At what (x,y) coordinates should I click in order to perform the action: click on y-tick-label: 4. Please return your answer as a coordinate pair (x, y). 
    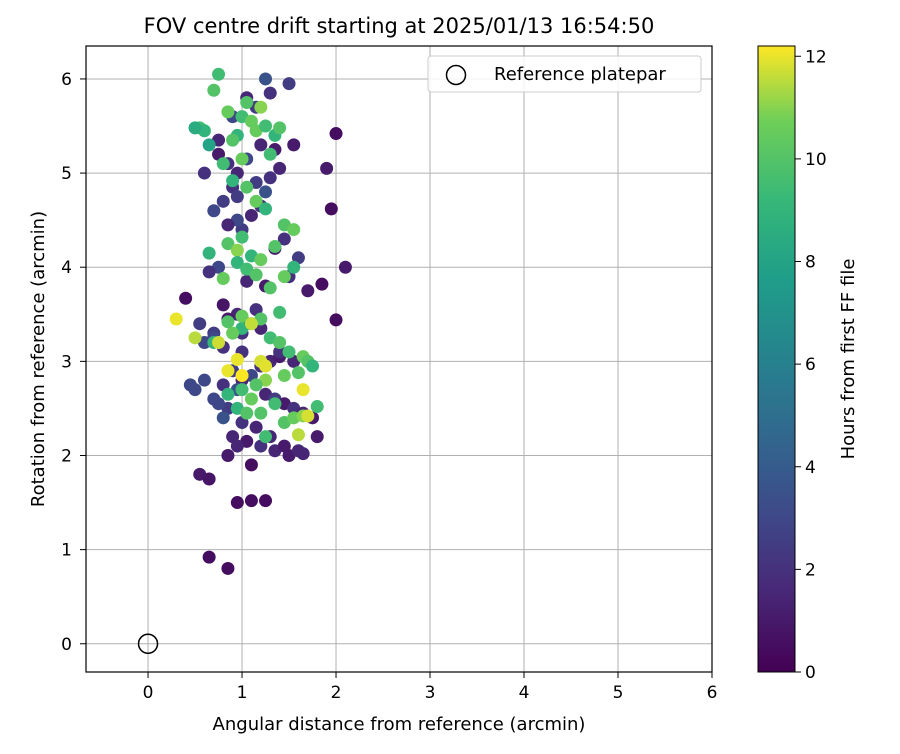
    Looking at the image, I should click on (66, 268).